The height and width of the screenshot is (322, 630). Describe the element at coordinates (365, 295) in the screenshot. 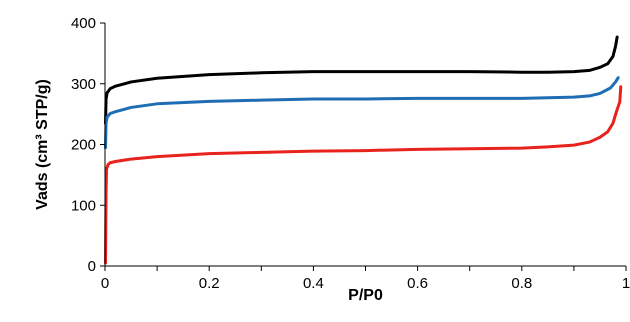

I see `x-axis-title: P/P0` at that location.